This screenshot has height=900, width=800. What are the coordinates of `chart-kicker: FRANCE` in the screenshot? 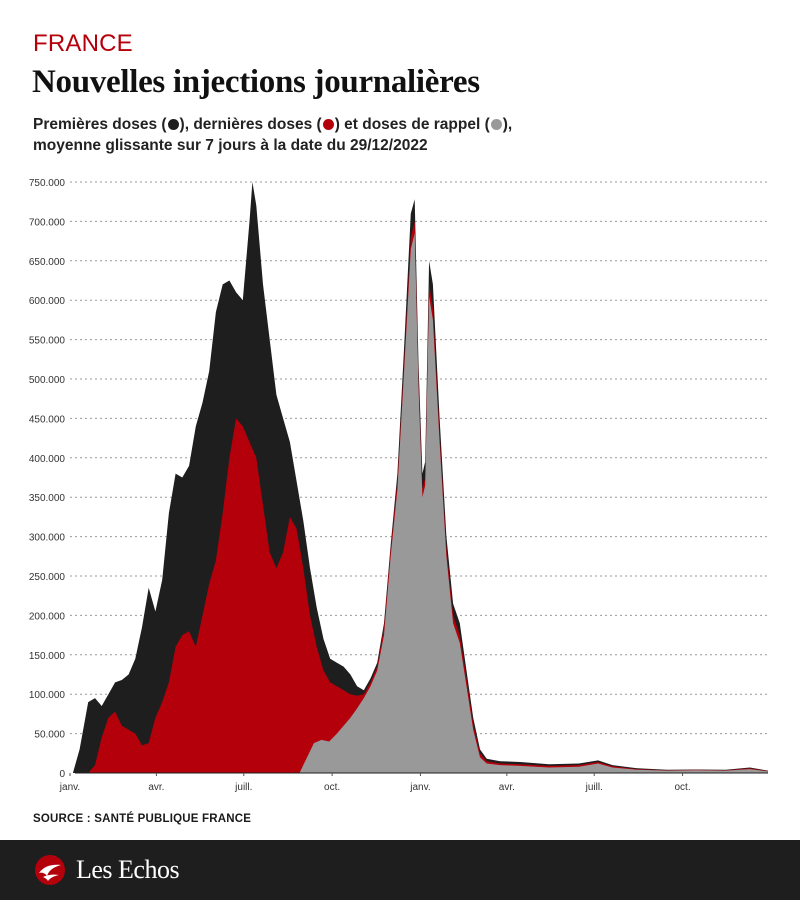 It's located at (83, 43).